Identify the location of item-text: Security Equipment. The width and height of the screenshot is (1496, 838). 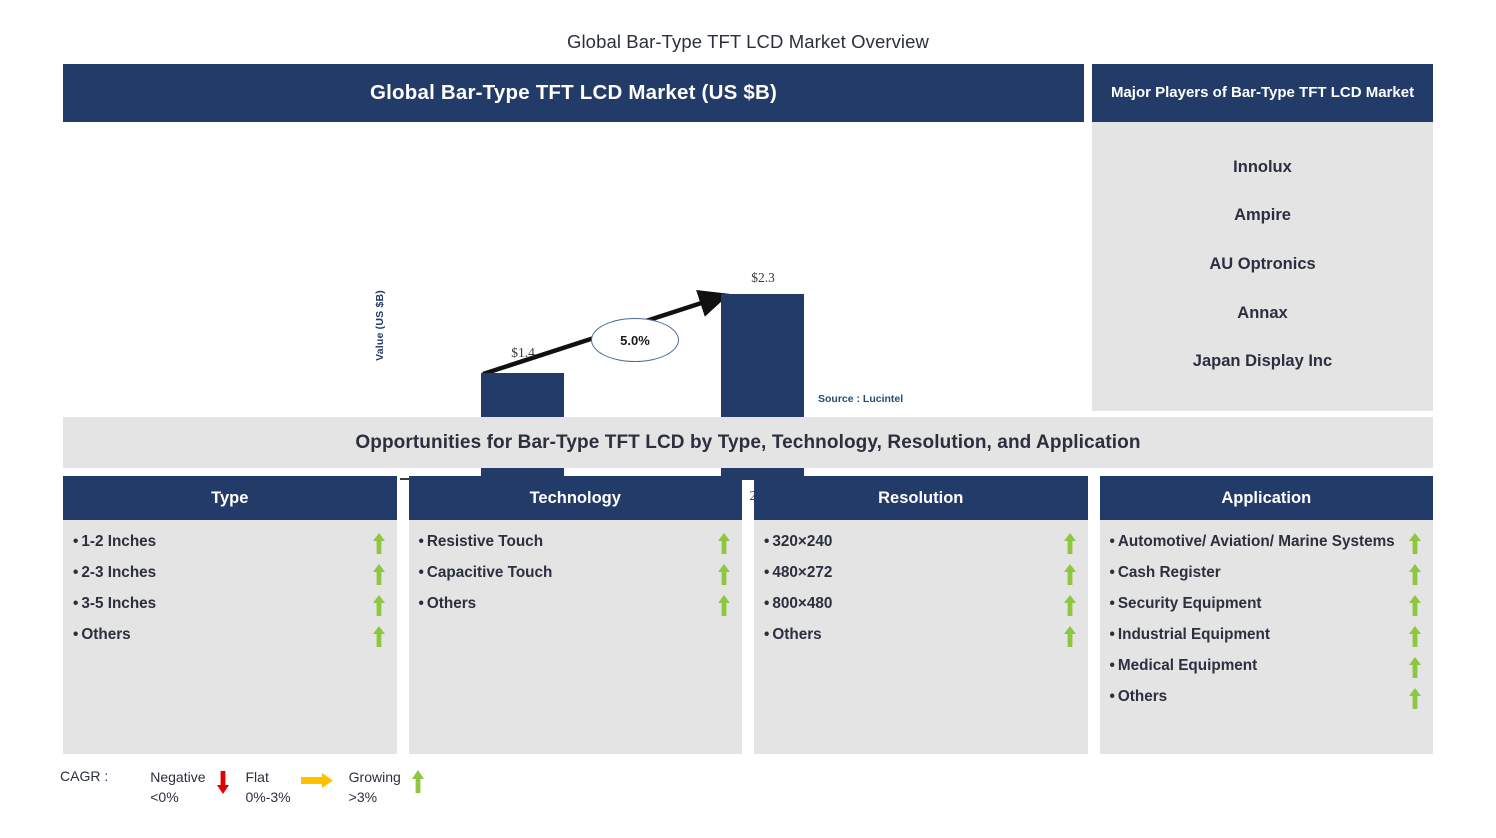
(1189, 603).